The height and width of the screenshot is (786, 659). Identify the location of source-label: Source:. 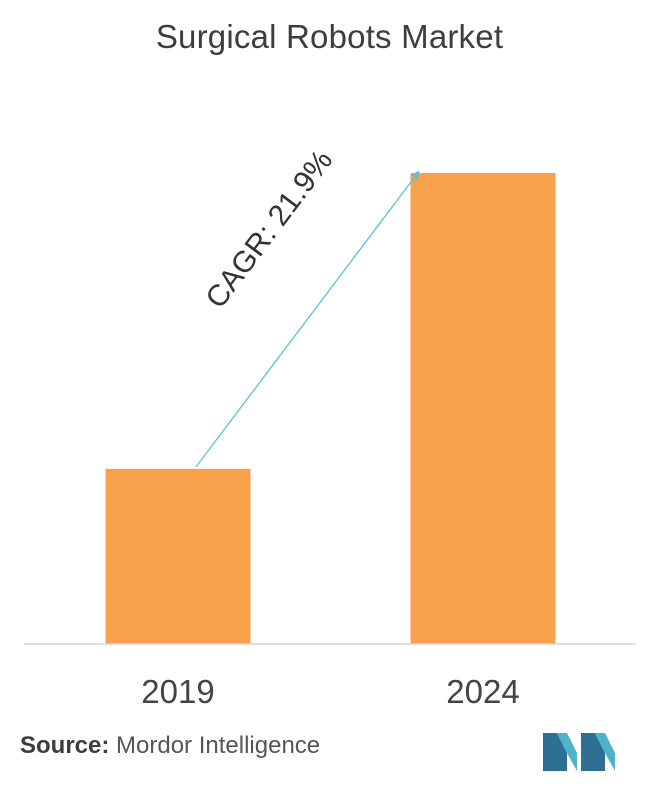
(65, 745).